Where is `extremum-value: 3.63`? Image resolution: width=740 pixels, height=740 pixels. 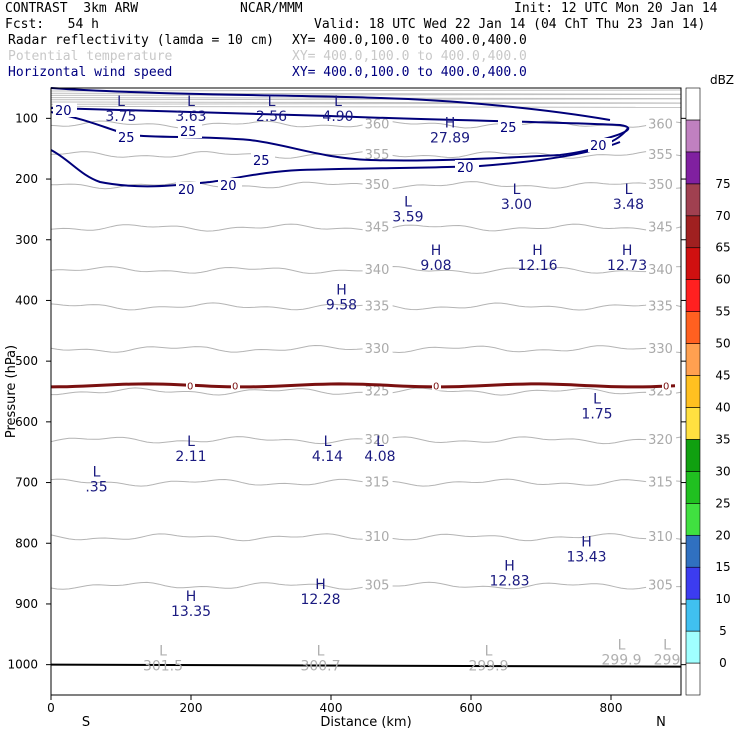 extremum-value: 3.63 is located at coordinates (190, 117).